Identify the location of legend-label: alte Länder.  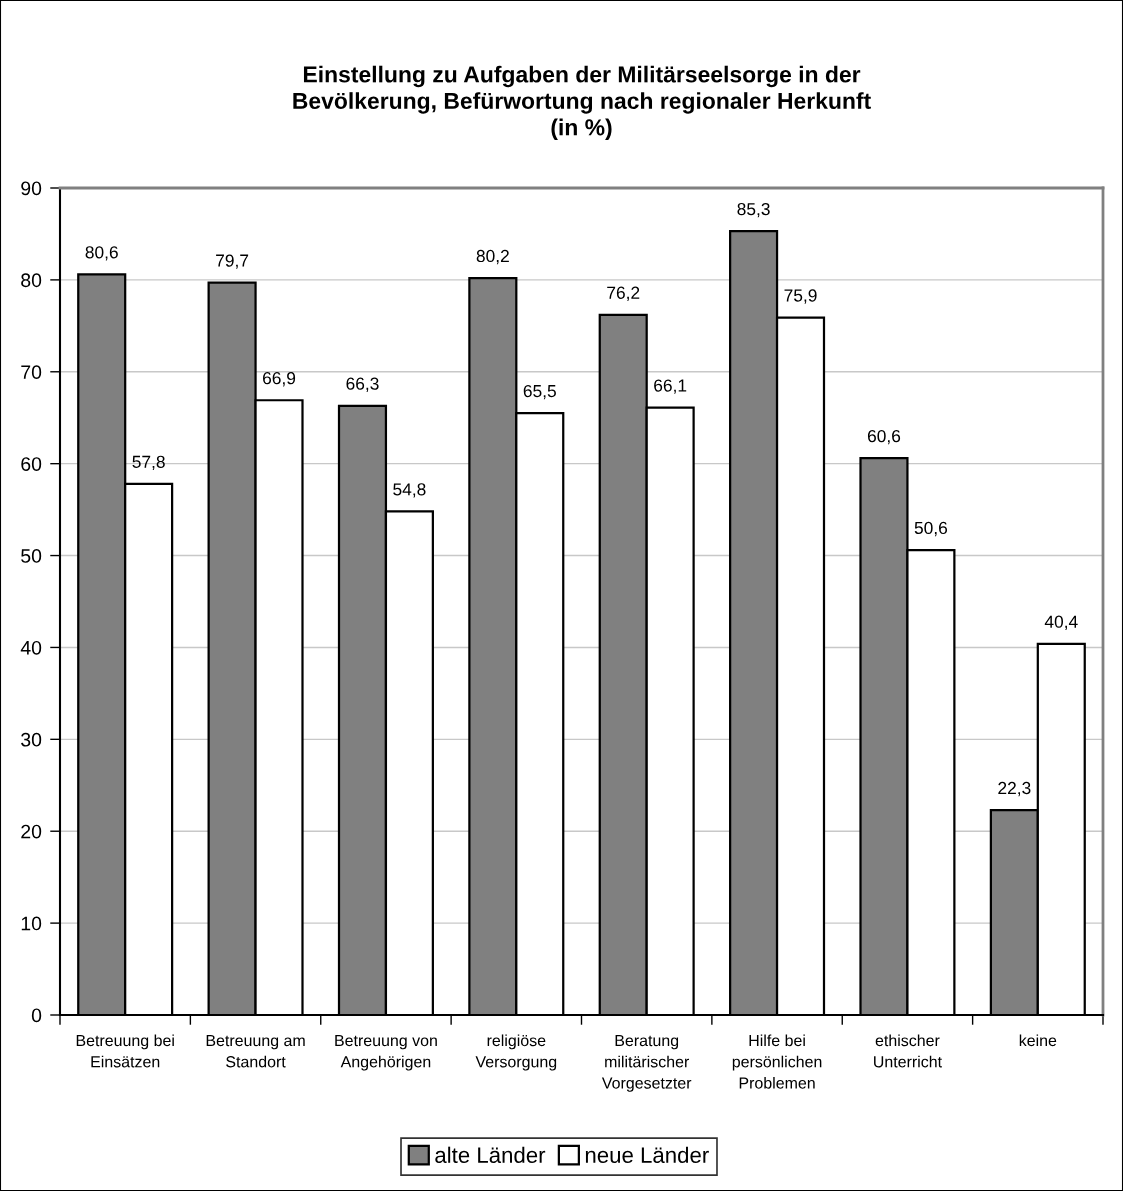
(490, 1154).